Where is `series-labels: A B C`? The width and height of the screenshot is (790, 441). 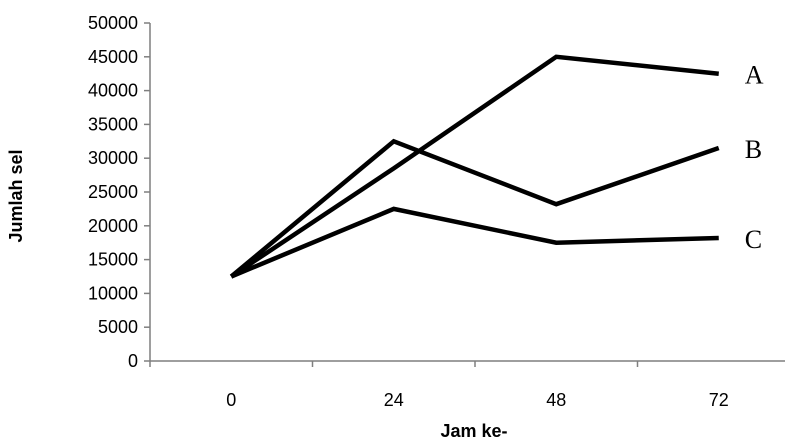
series-labels: A B C is located at coordinates (754, 157).